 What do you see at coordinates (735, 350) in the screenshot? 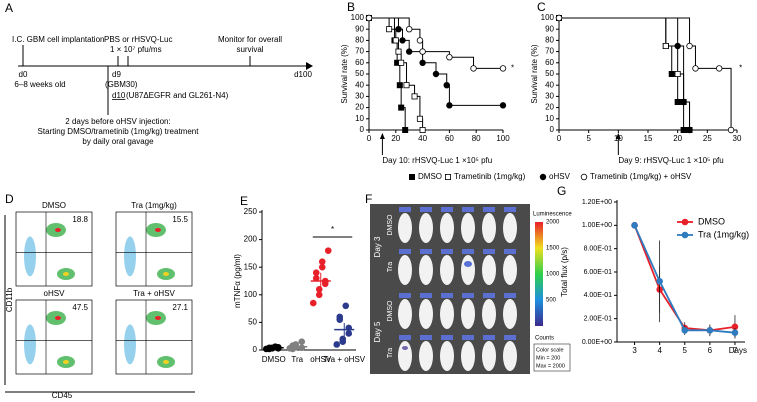
I see `x-tick-label: 7` at bounding box center [735, 350].